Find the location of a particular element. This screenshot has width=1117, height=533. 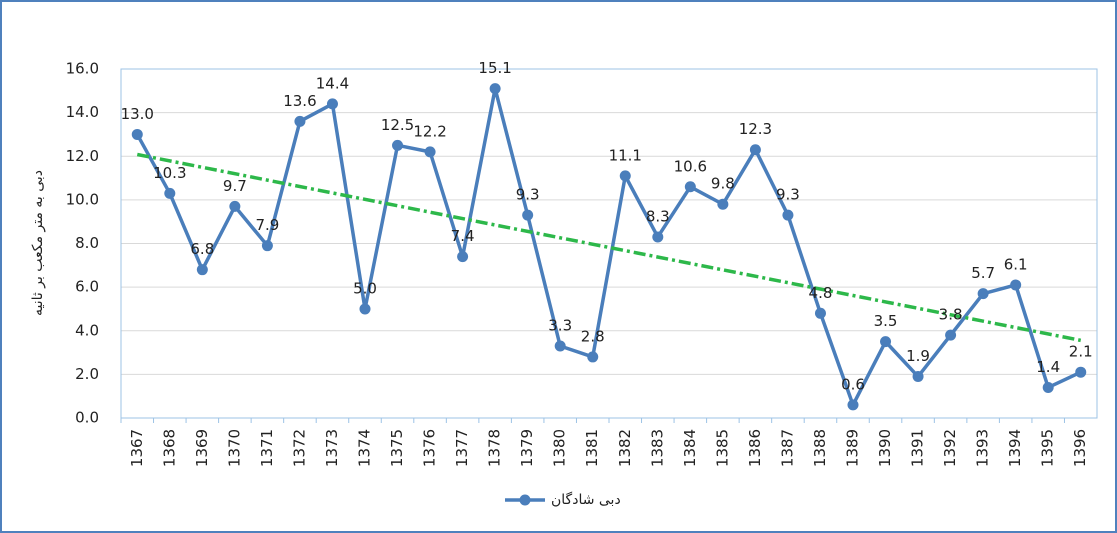

legend-label: دبی شادگان is located at coordinates (586, 499).